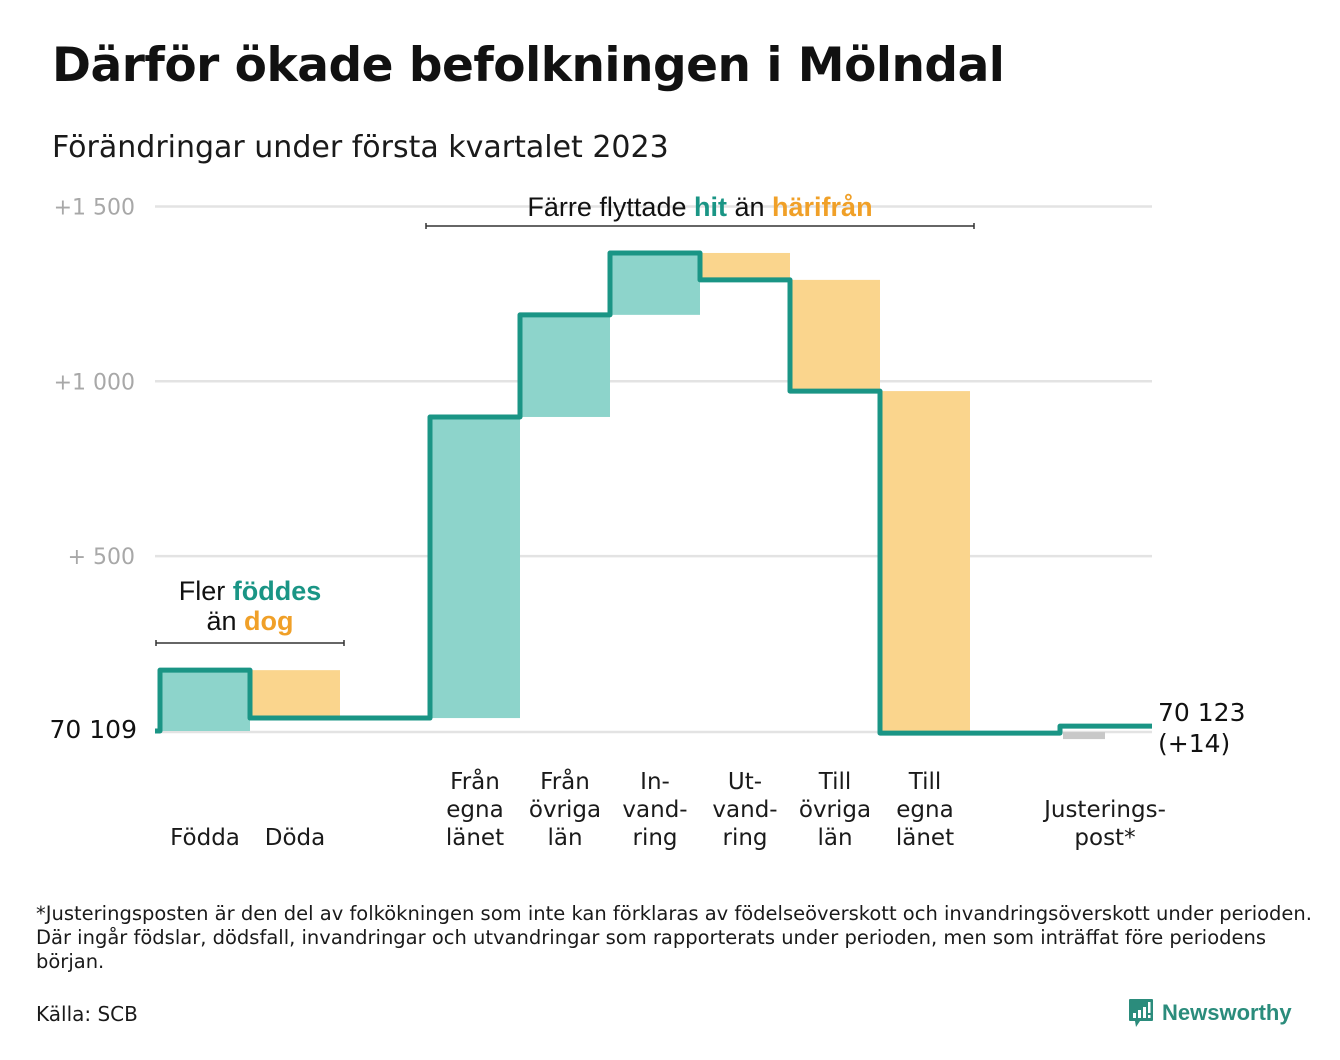 The image size is (1340, 1060). What do you see at coordinates (745, 266) in the screenshot?
I see `bar-utvandring` at bounding box center [745, 266].